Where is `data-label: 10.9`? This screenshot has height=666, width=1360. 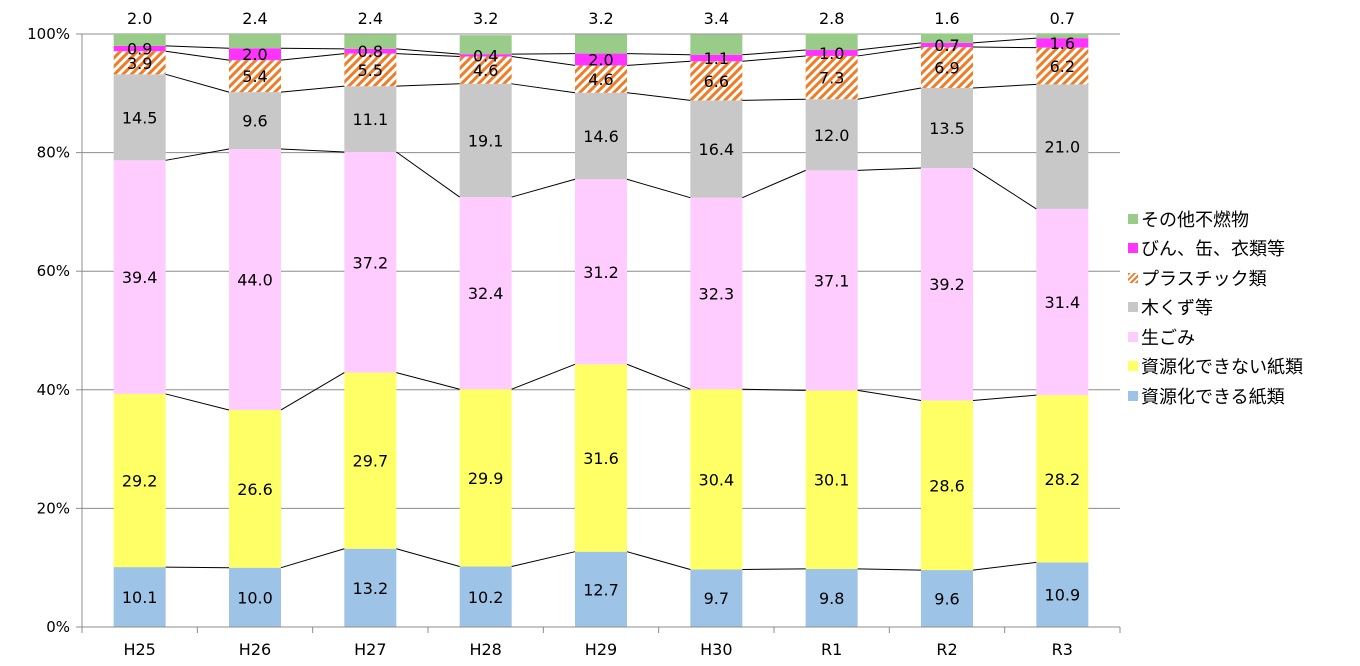 data-label: 10.9 is located at coordinates (1063, 595).